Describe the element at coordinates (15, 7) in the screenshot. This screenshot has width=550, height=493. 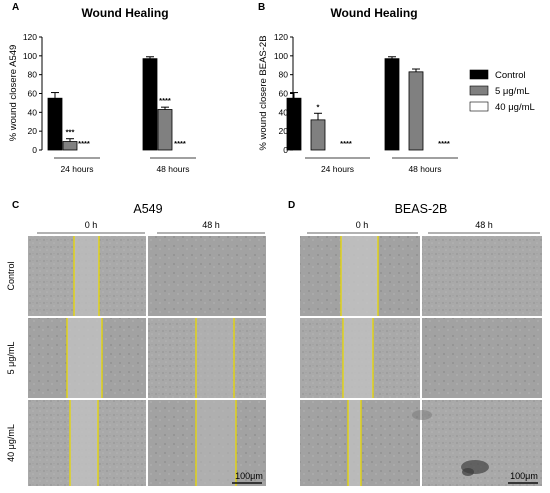
I see `panel-a-letter: A` at that location.